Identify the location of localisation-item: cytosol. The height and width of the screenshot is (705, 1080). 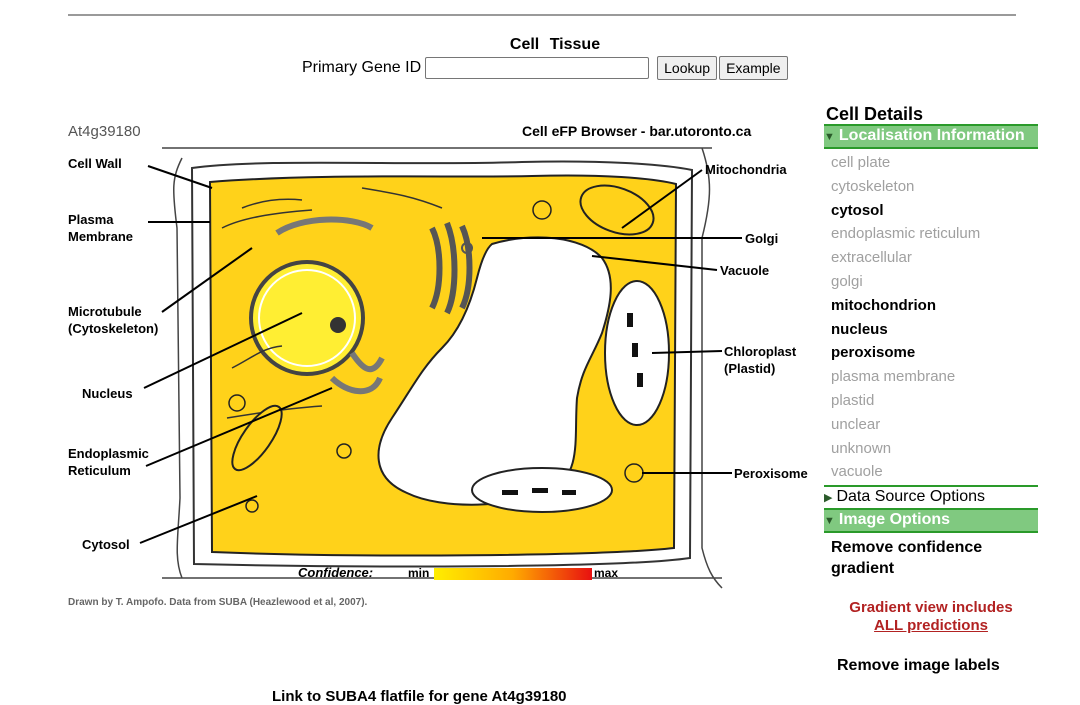
(857, 210).